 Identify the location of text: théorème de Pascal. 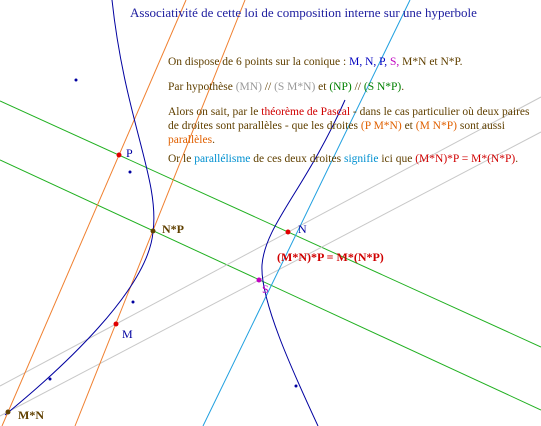
(306, 112).